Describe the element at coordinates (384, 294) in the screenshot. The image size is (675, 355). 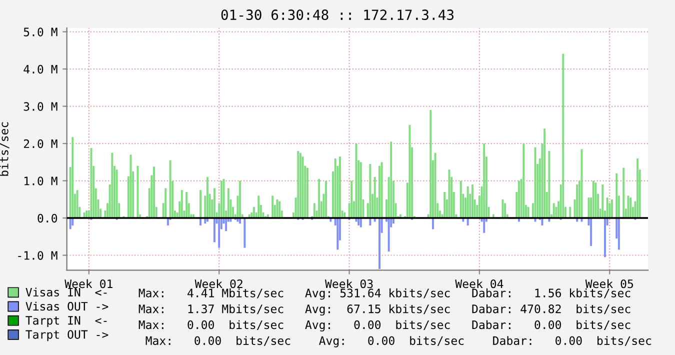
I see `text: Max: 4.41 Mbits/sec Avg: 531.64 kbits/sec Dabar: 1.56 kbits/sec` at that location.